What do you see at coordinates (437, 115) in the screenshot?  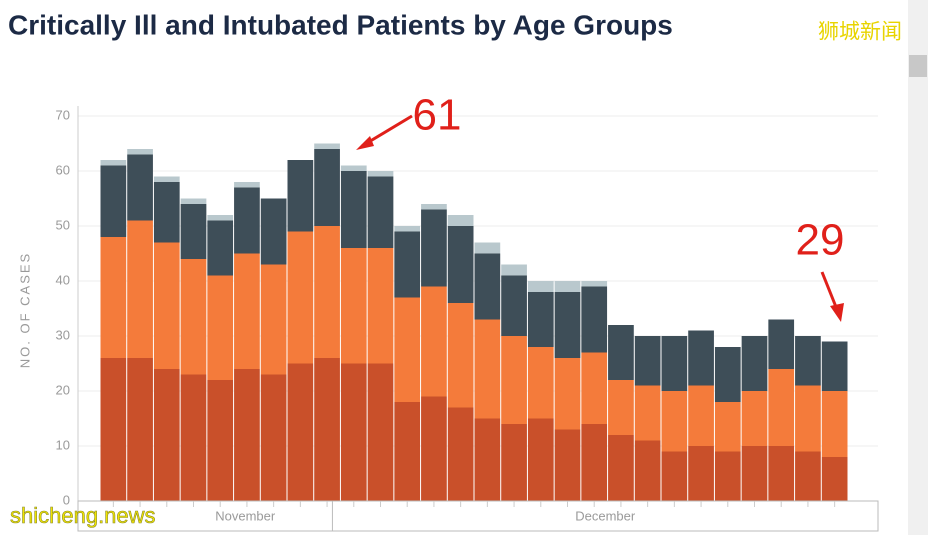 I see `annotation: 61` at bounding box center [437, 115].